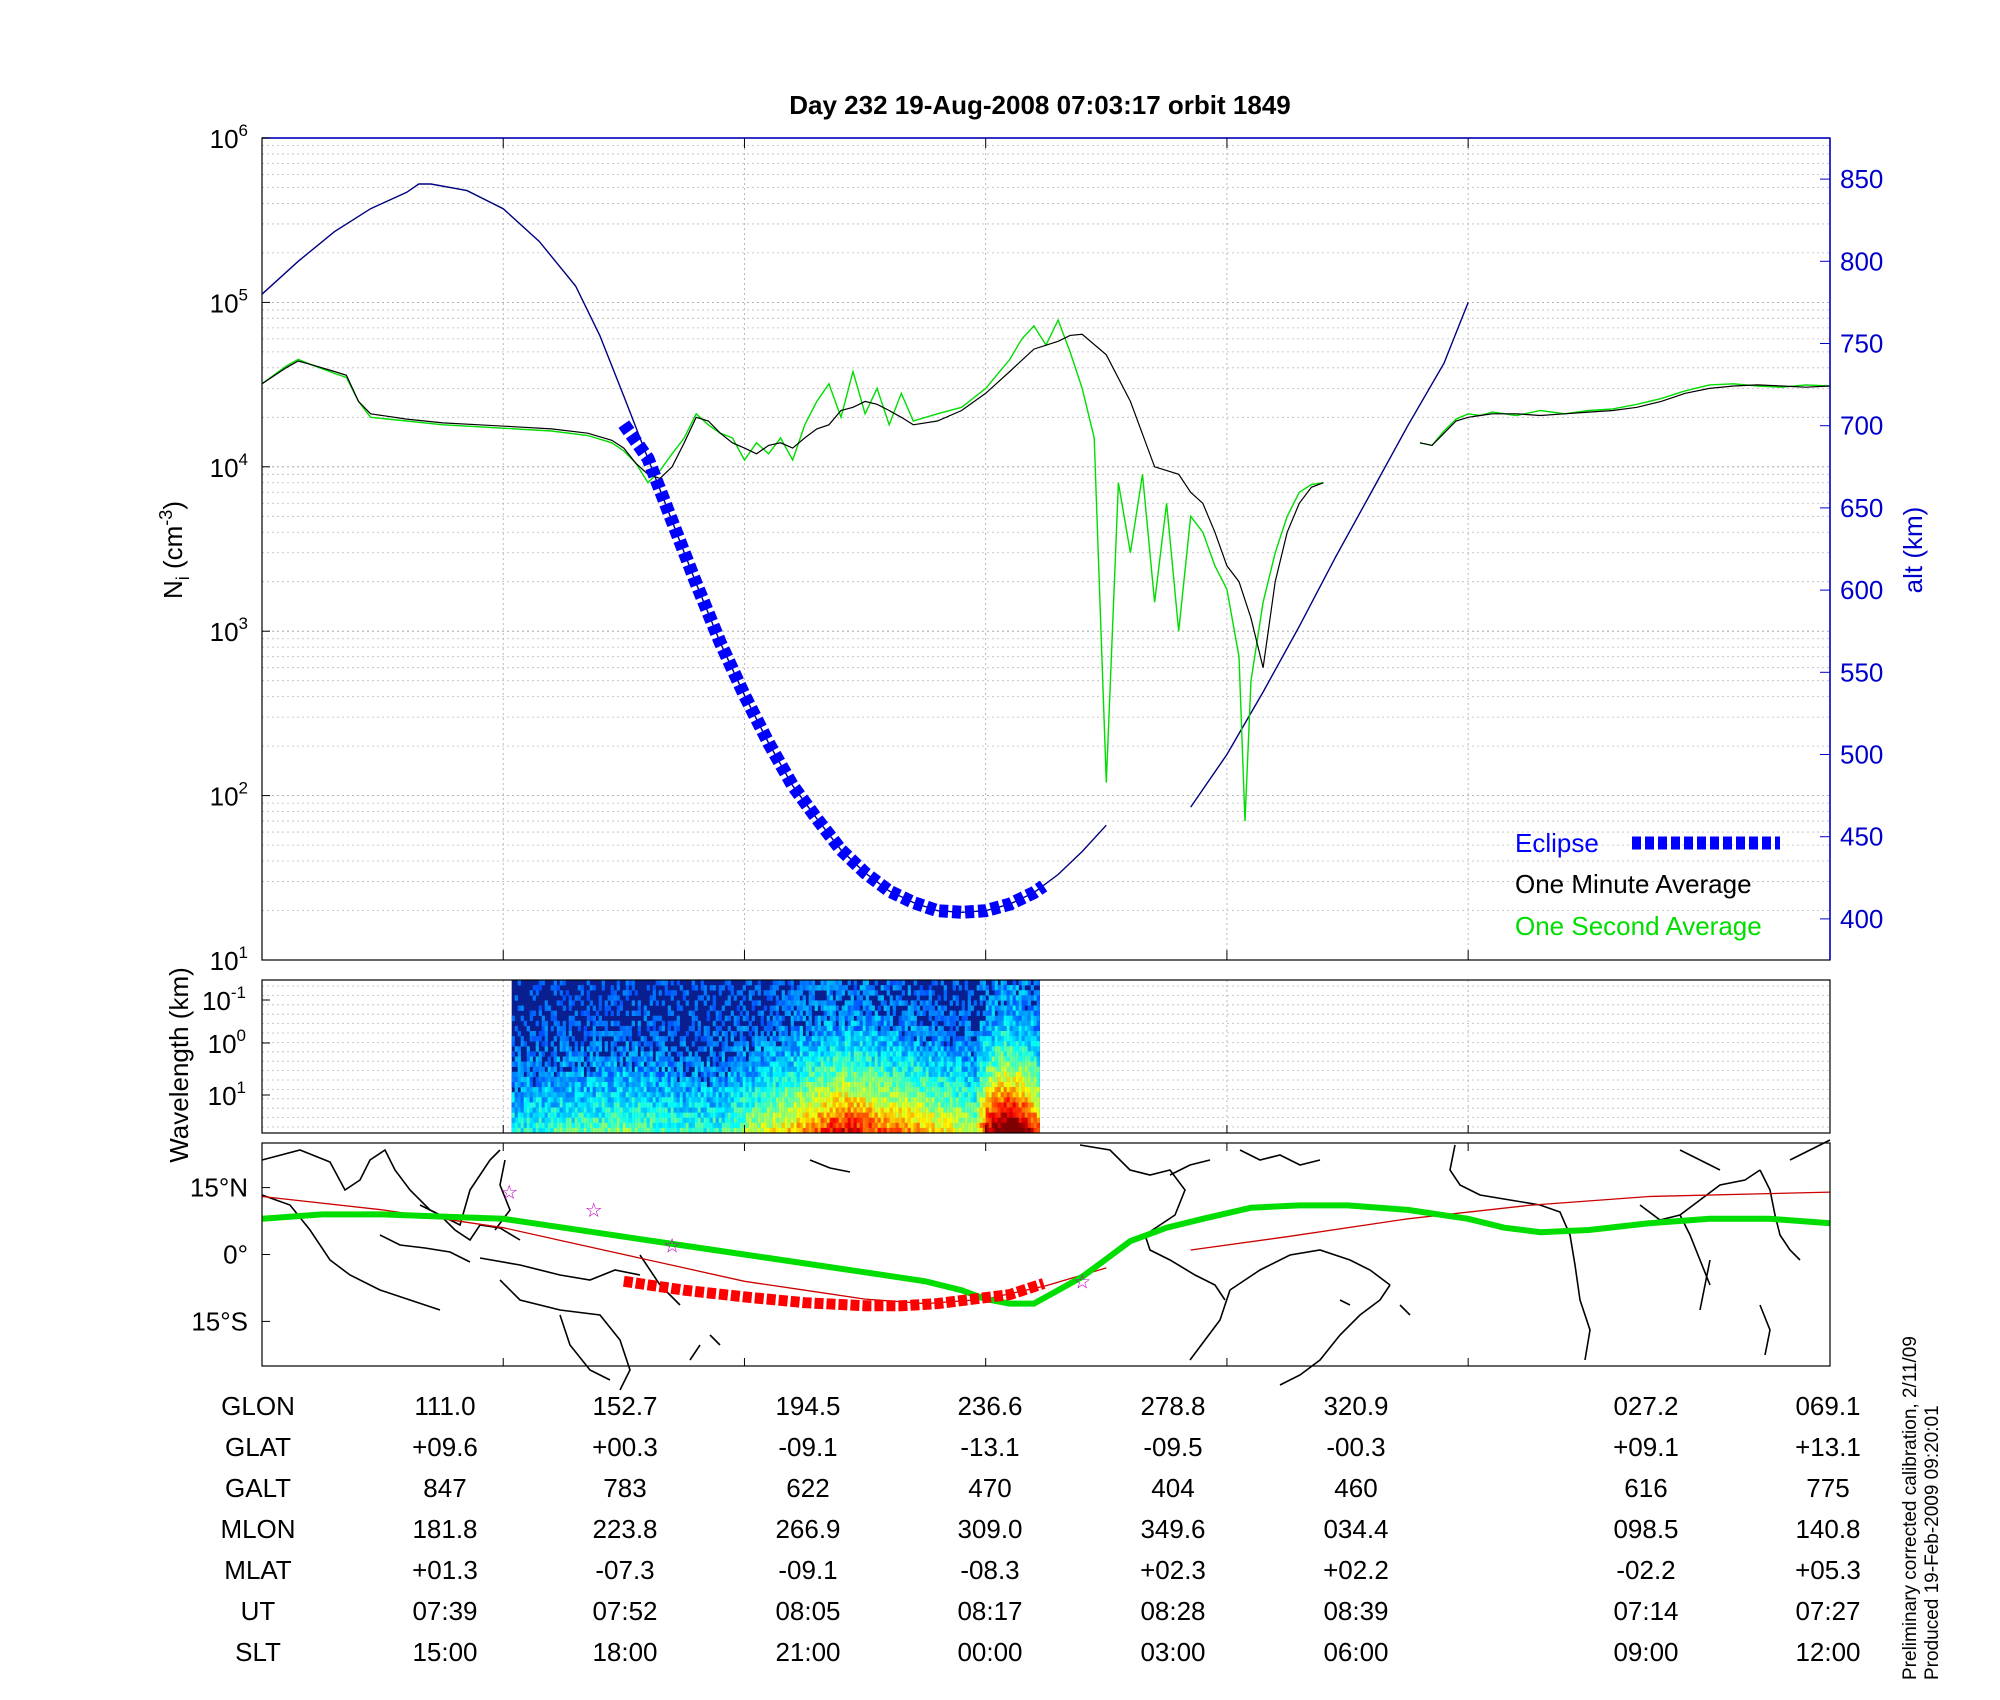 The height and width of the screenshot is (1700, 2000). What do you see at coordinates (509, 1192) in the screenshot?
I see `star-marker: ☆` at bounding box center [509, 1192].